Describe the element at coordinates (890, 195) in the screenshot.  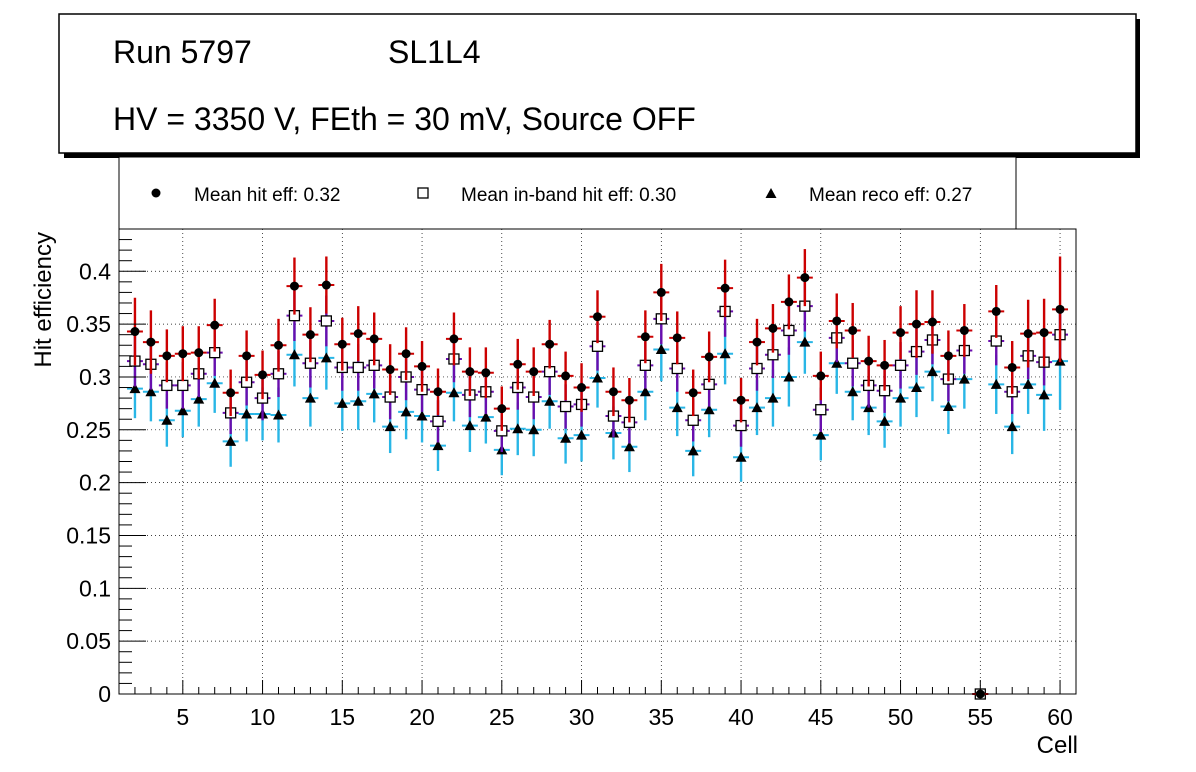
I see `legend-reco-label: Mean reco eff: 0.27` at that location.